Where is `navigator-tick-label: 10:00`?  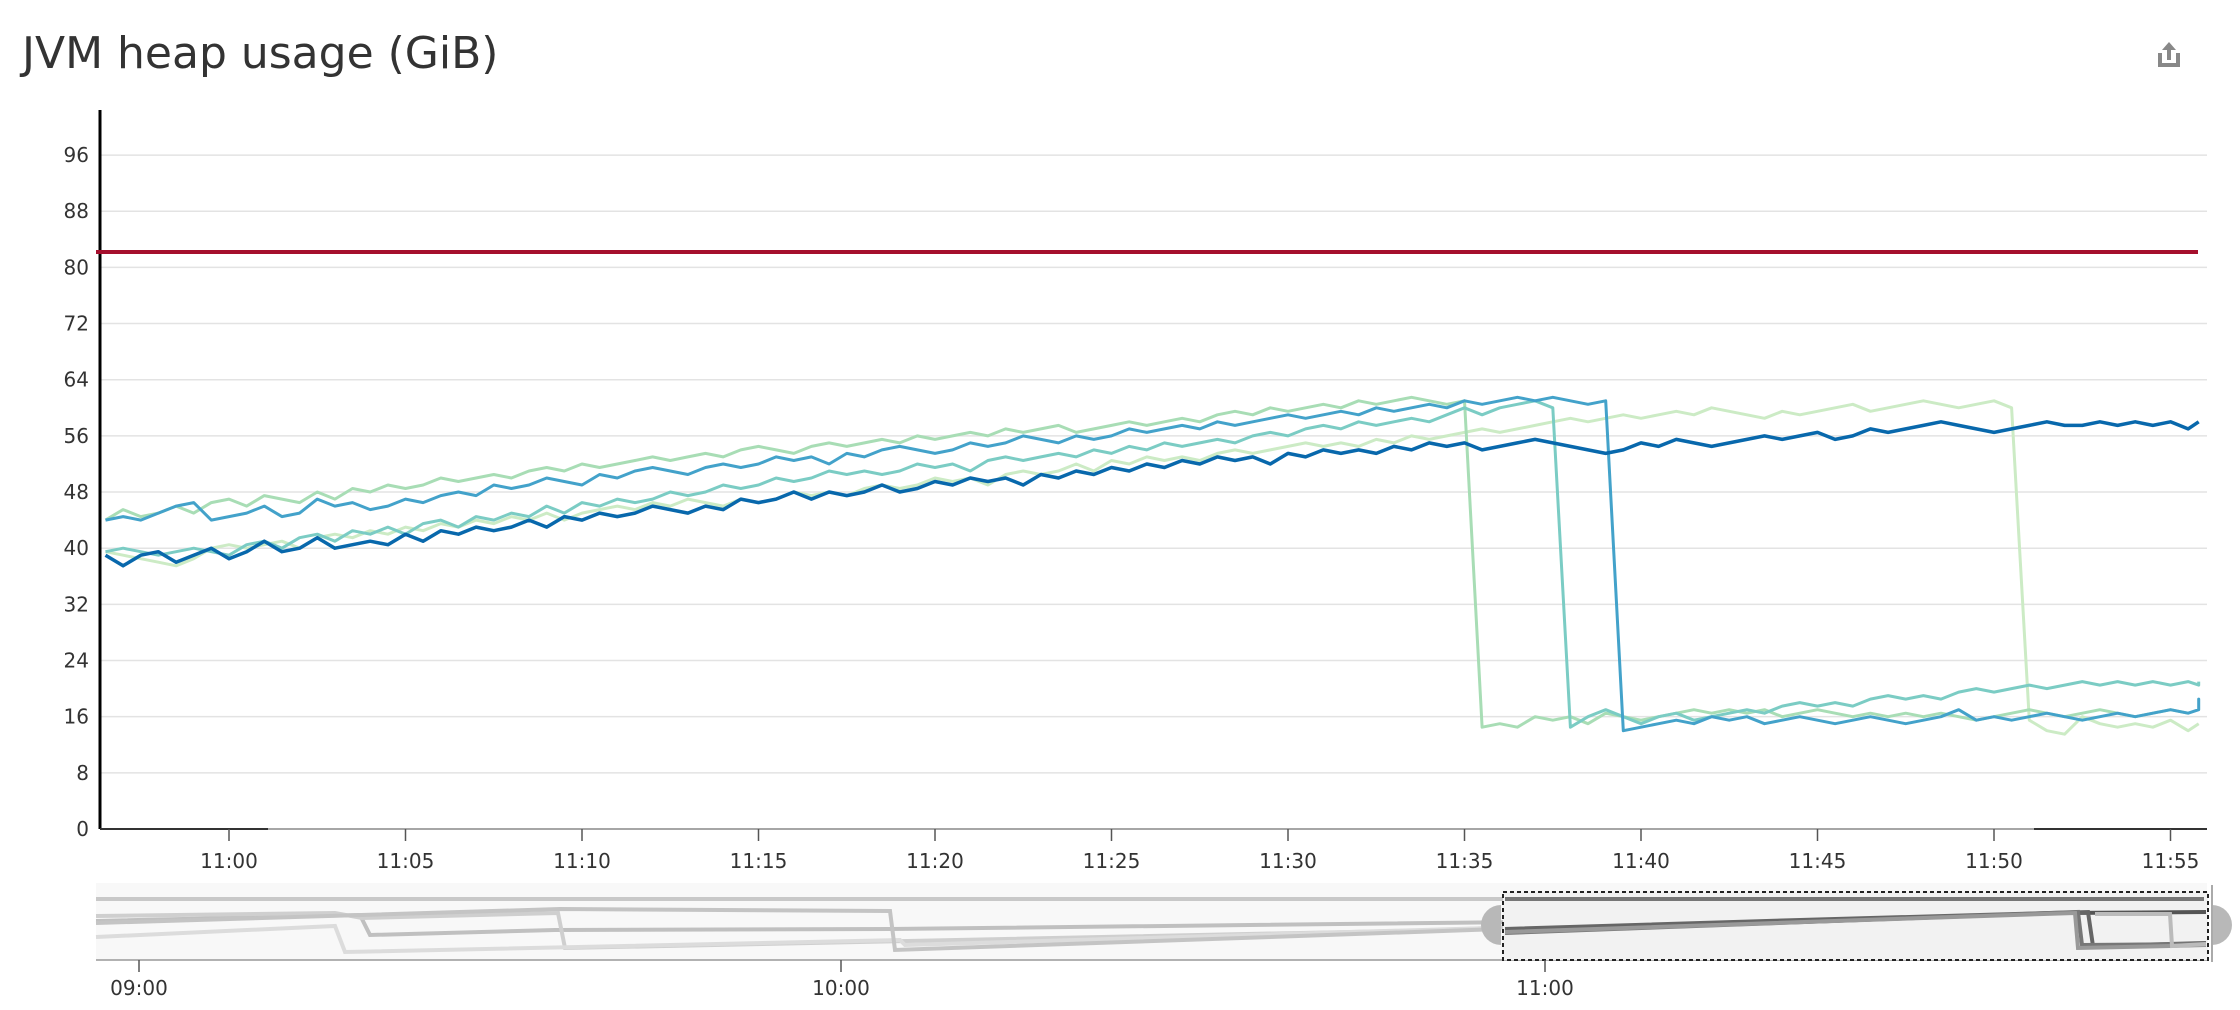 navigator-tick-label: 10:00 is located at coordinates (841, 988).